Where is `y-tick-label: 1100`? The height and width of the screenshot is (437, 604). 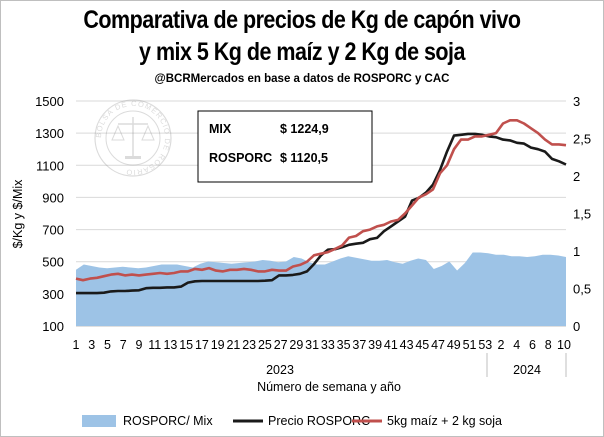
y-tick-label: 1100 is located at coordinates (50, 165).